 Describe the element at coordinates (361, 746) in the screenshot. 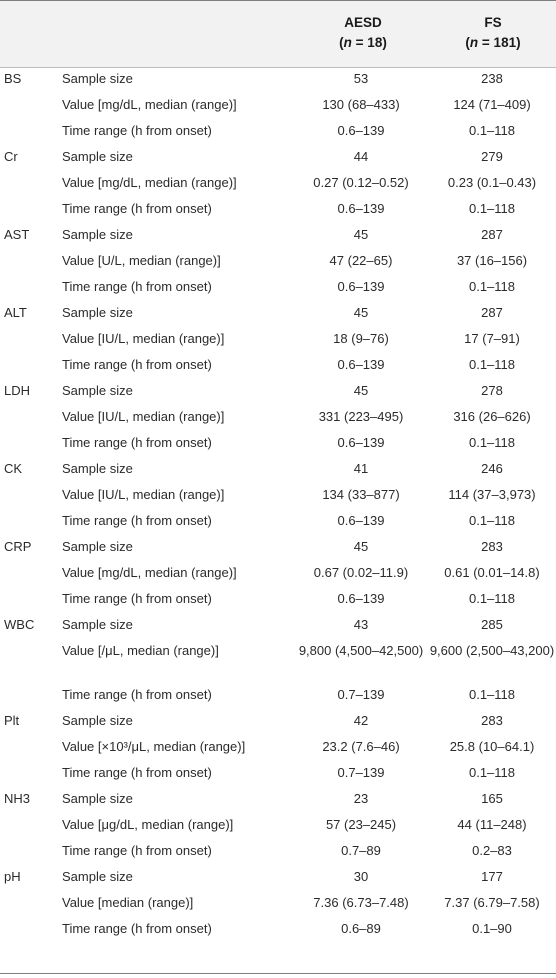

I see `aesd-value-cell: 23.2 (7.6–46)` at that location.